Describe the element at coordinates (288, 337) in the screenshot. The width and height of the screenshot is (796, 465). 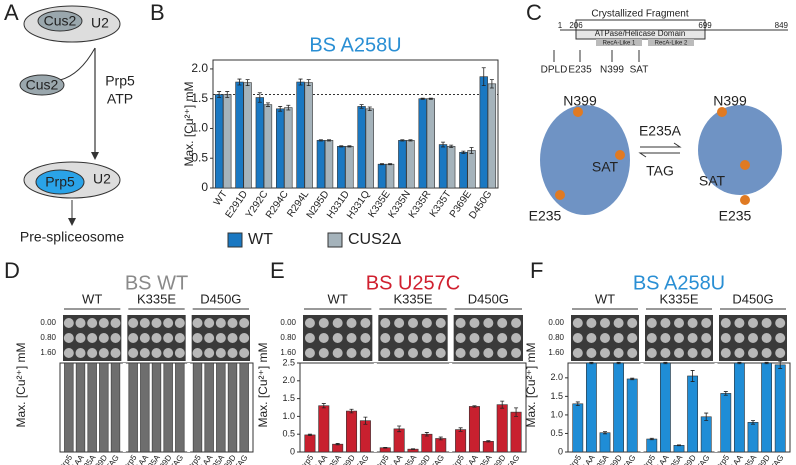
I see `plate-row-label: 0.80` at that location.